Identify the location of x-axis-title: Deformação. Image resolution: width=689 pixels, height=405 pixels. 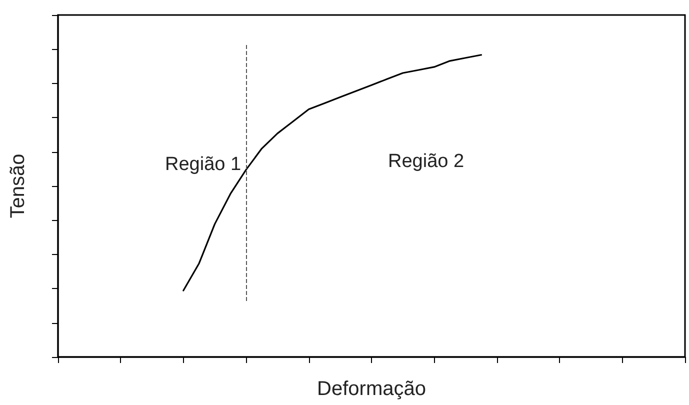
(371, 389).